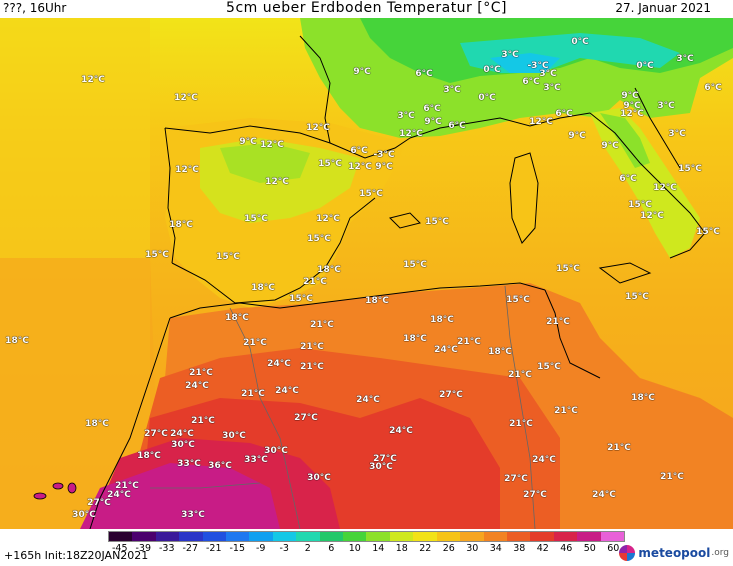 This screenshot has height=566, width=733. Describe the element at coordinates (35, 8) in the screenshot. I see `forecast-time-label: ???, 16Uhr` at that location.